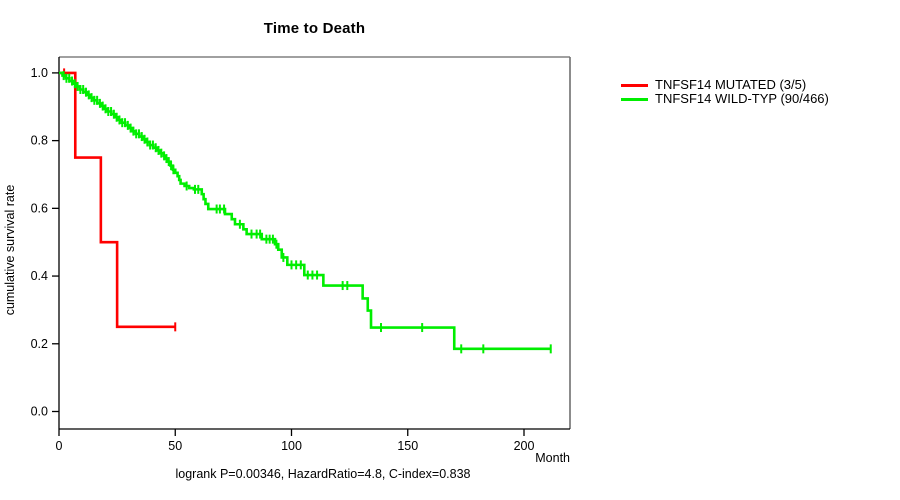 The height and width of the screenshot is (500, 900). I want to click on x-tick-label: 50, so click(175, 446).